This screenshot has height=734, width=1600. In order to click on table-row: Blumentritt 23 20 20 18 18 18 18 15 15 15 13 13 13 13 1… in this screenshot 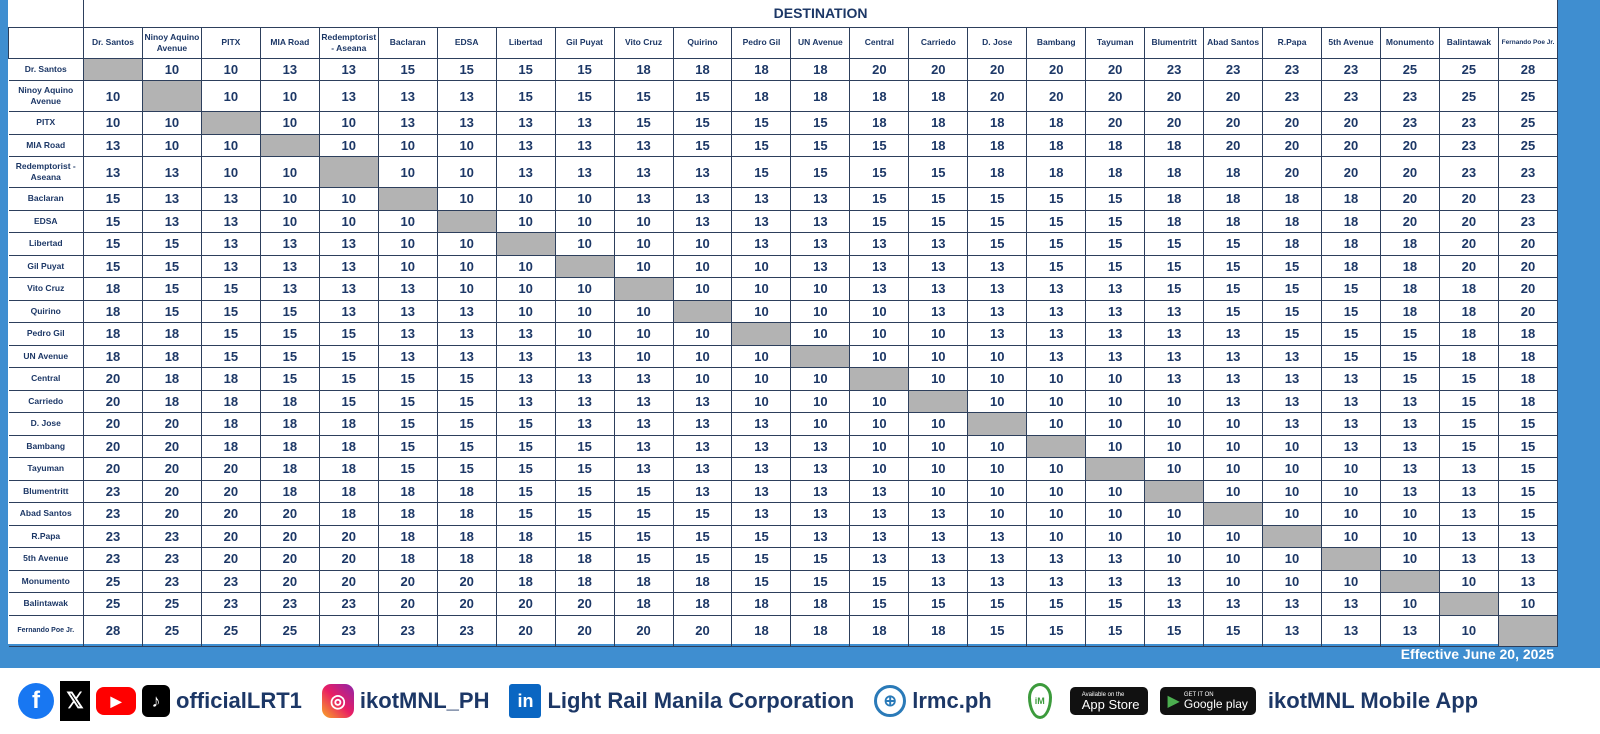, I will do `click(783, 491)`.